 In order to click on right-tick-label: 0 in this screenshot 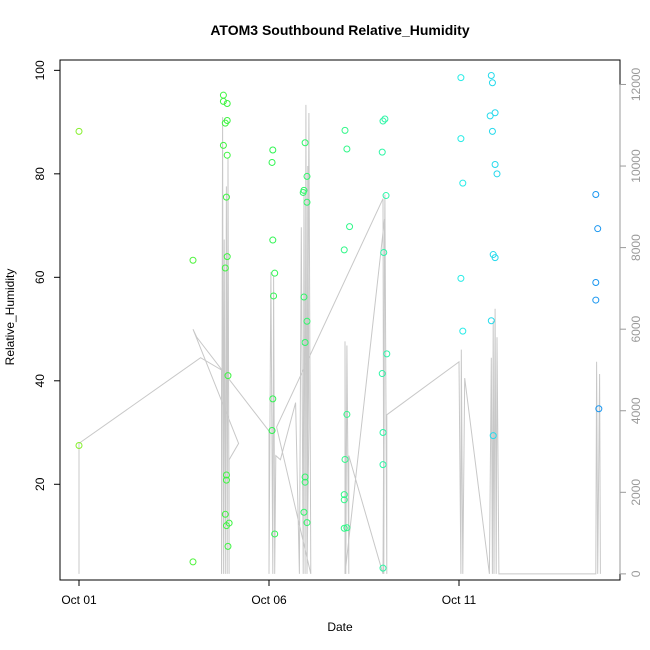, I will do `click(636, 573)`.